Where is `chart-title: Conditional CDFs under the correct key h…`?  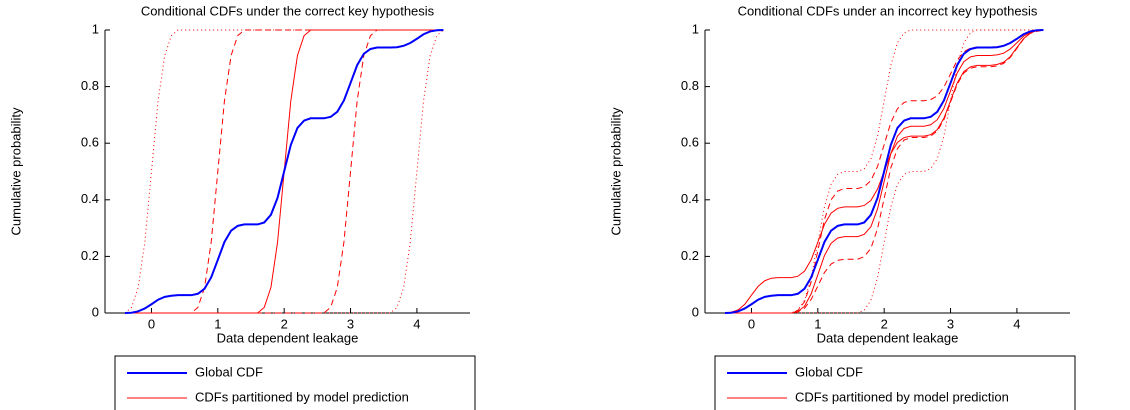
chart-title: Conditional CDFs under the correct key h… is located at coordinates (288, 10).